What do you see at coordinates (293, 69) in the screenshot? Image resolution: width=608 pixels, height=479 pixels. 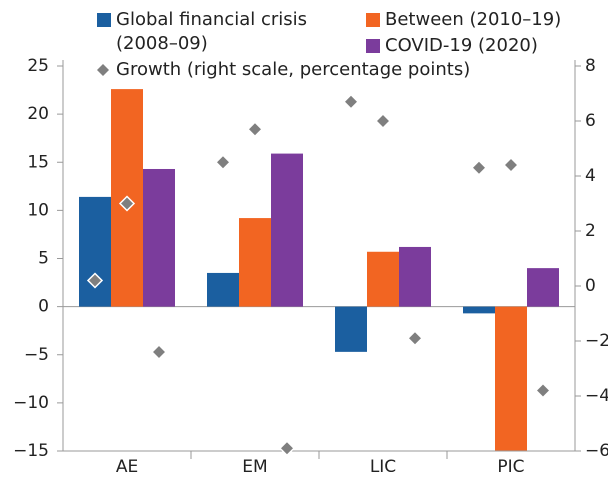 I see `legend-label: Growth (right scale, percentage points)` at bounding box center [293, 69].